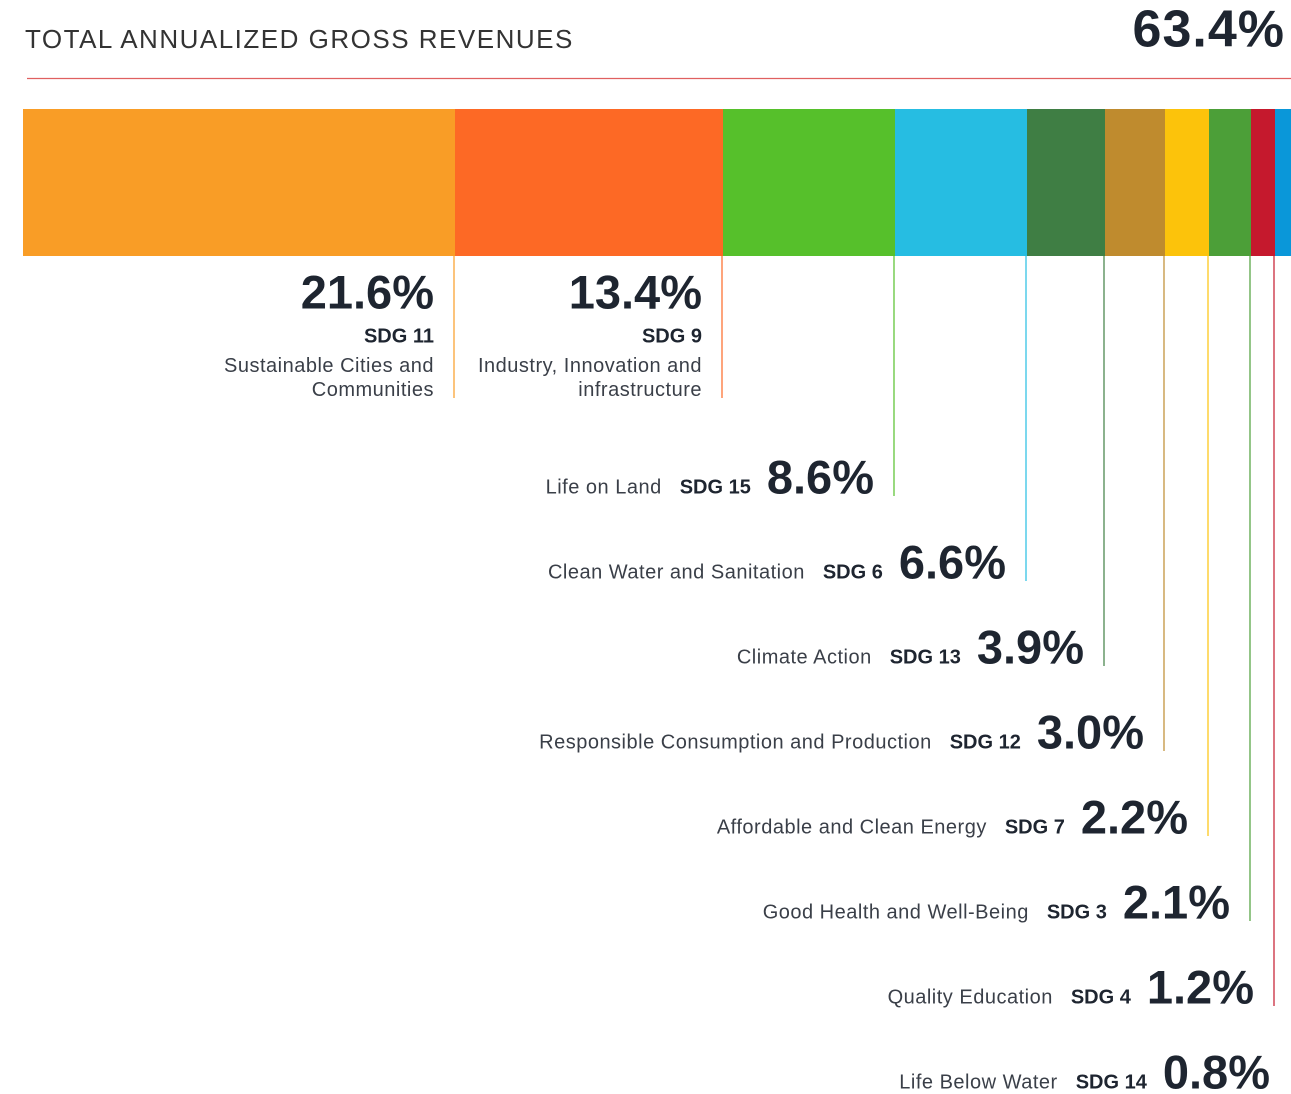 Image resolution: width=1291 pixels, height=1094 pixels. What do you see at coordinates (1112, 1082) in the screenshot?
I see `sdg-code: SDG 14` at bounding box center [1112, 1082].